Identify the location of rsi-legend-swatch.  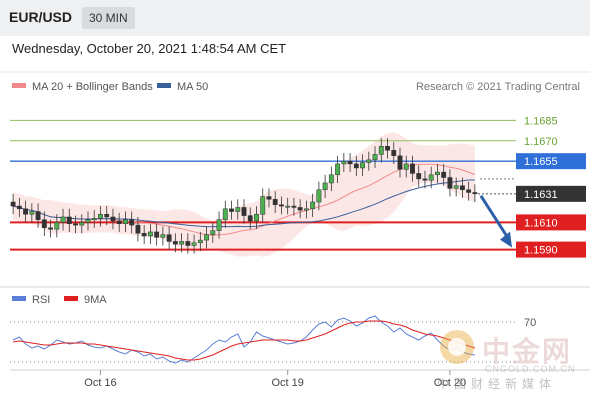
(19, 298).